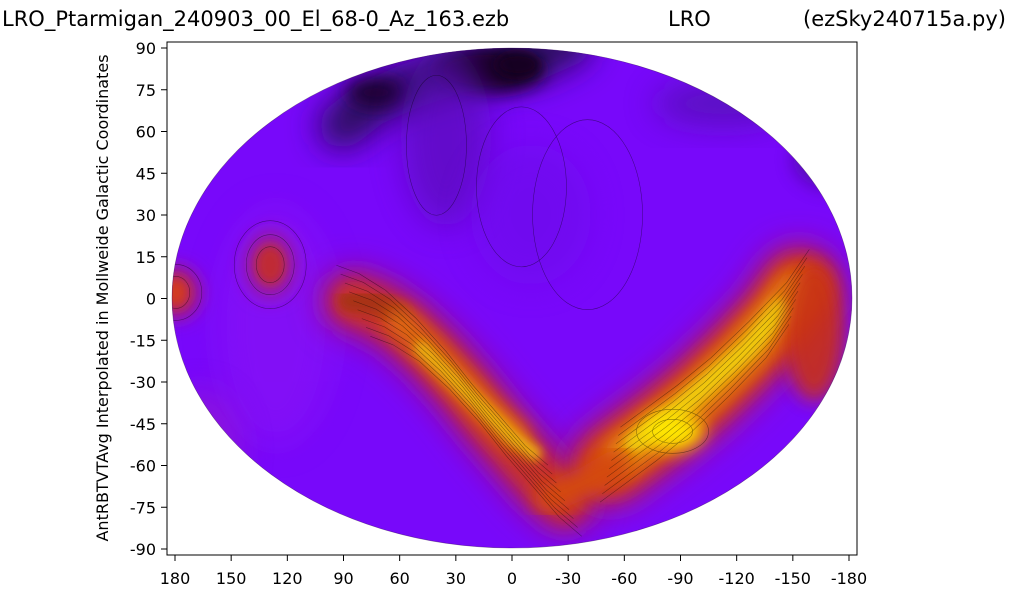  I want to click on y-tick-label: 30, so click(146, 215).